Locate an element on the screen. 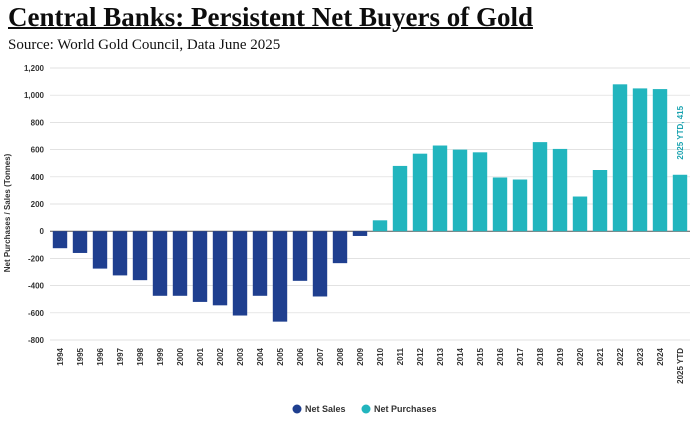 The height and width of the screenshot is (425, 700). y-tick-label: -400 is located at coordinates (36, 286).